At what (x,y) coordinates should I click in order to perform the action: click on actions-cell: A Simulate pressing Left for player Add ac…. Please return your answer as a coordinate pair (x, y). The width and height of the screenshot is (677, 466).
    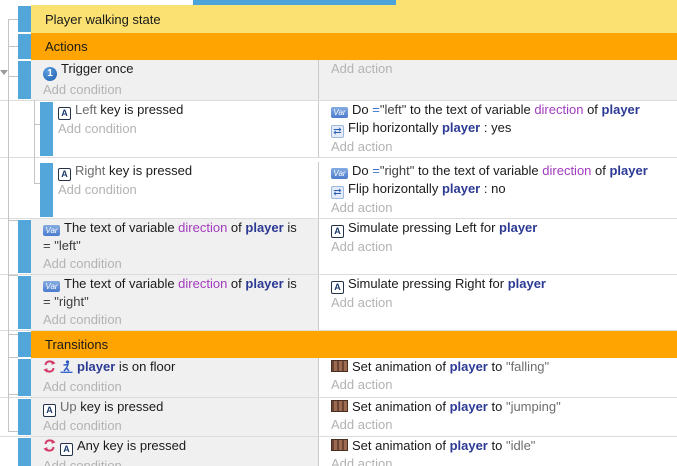
    Looking at the image, I should click on (497, 246).